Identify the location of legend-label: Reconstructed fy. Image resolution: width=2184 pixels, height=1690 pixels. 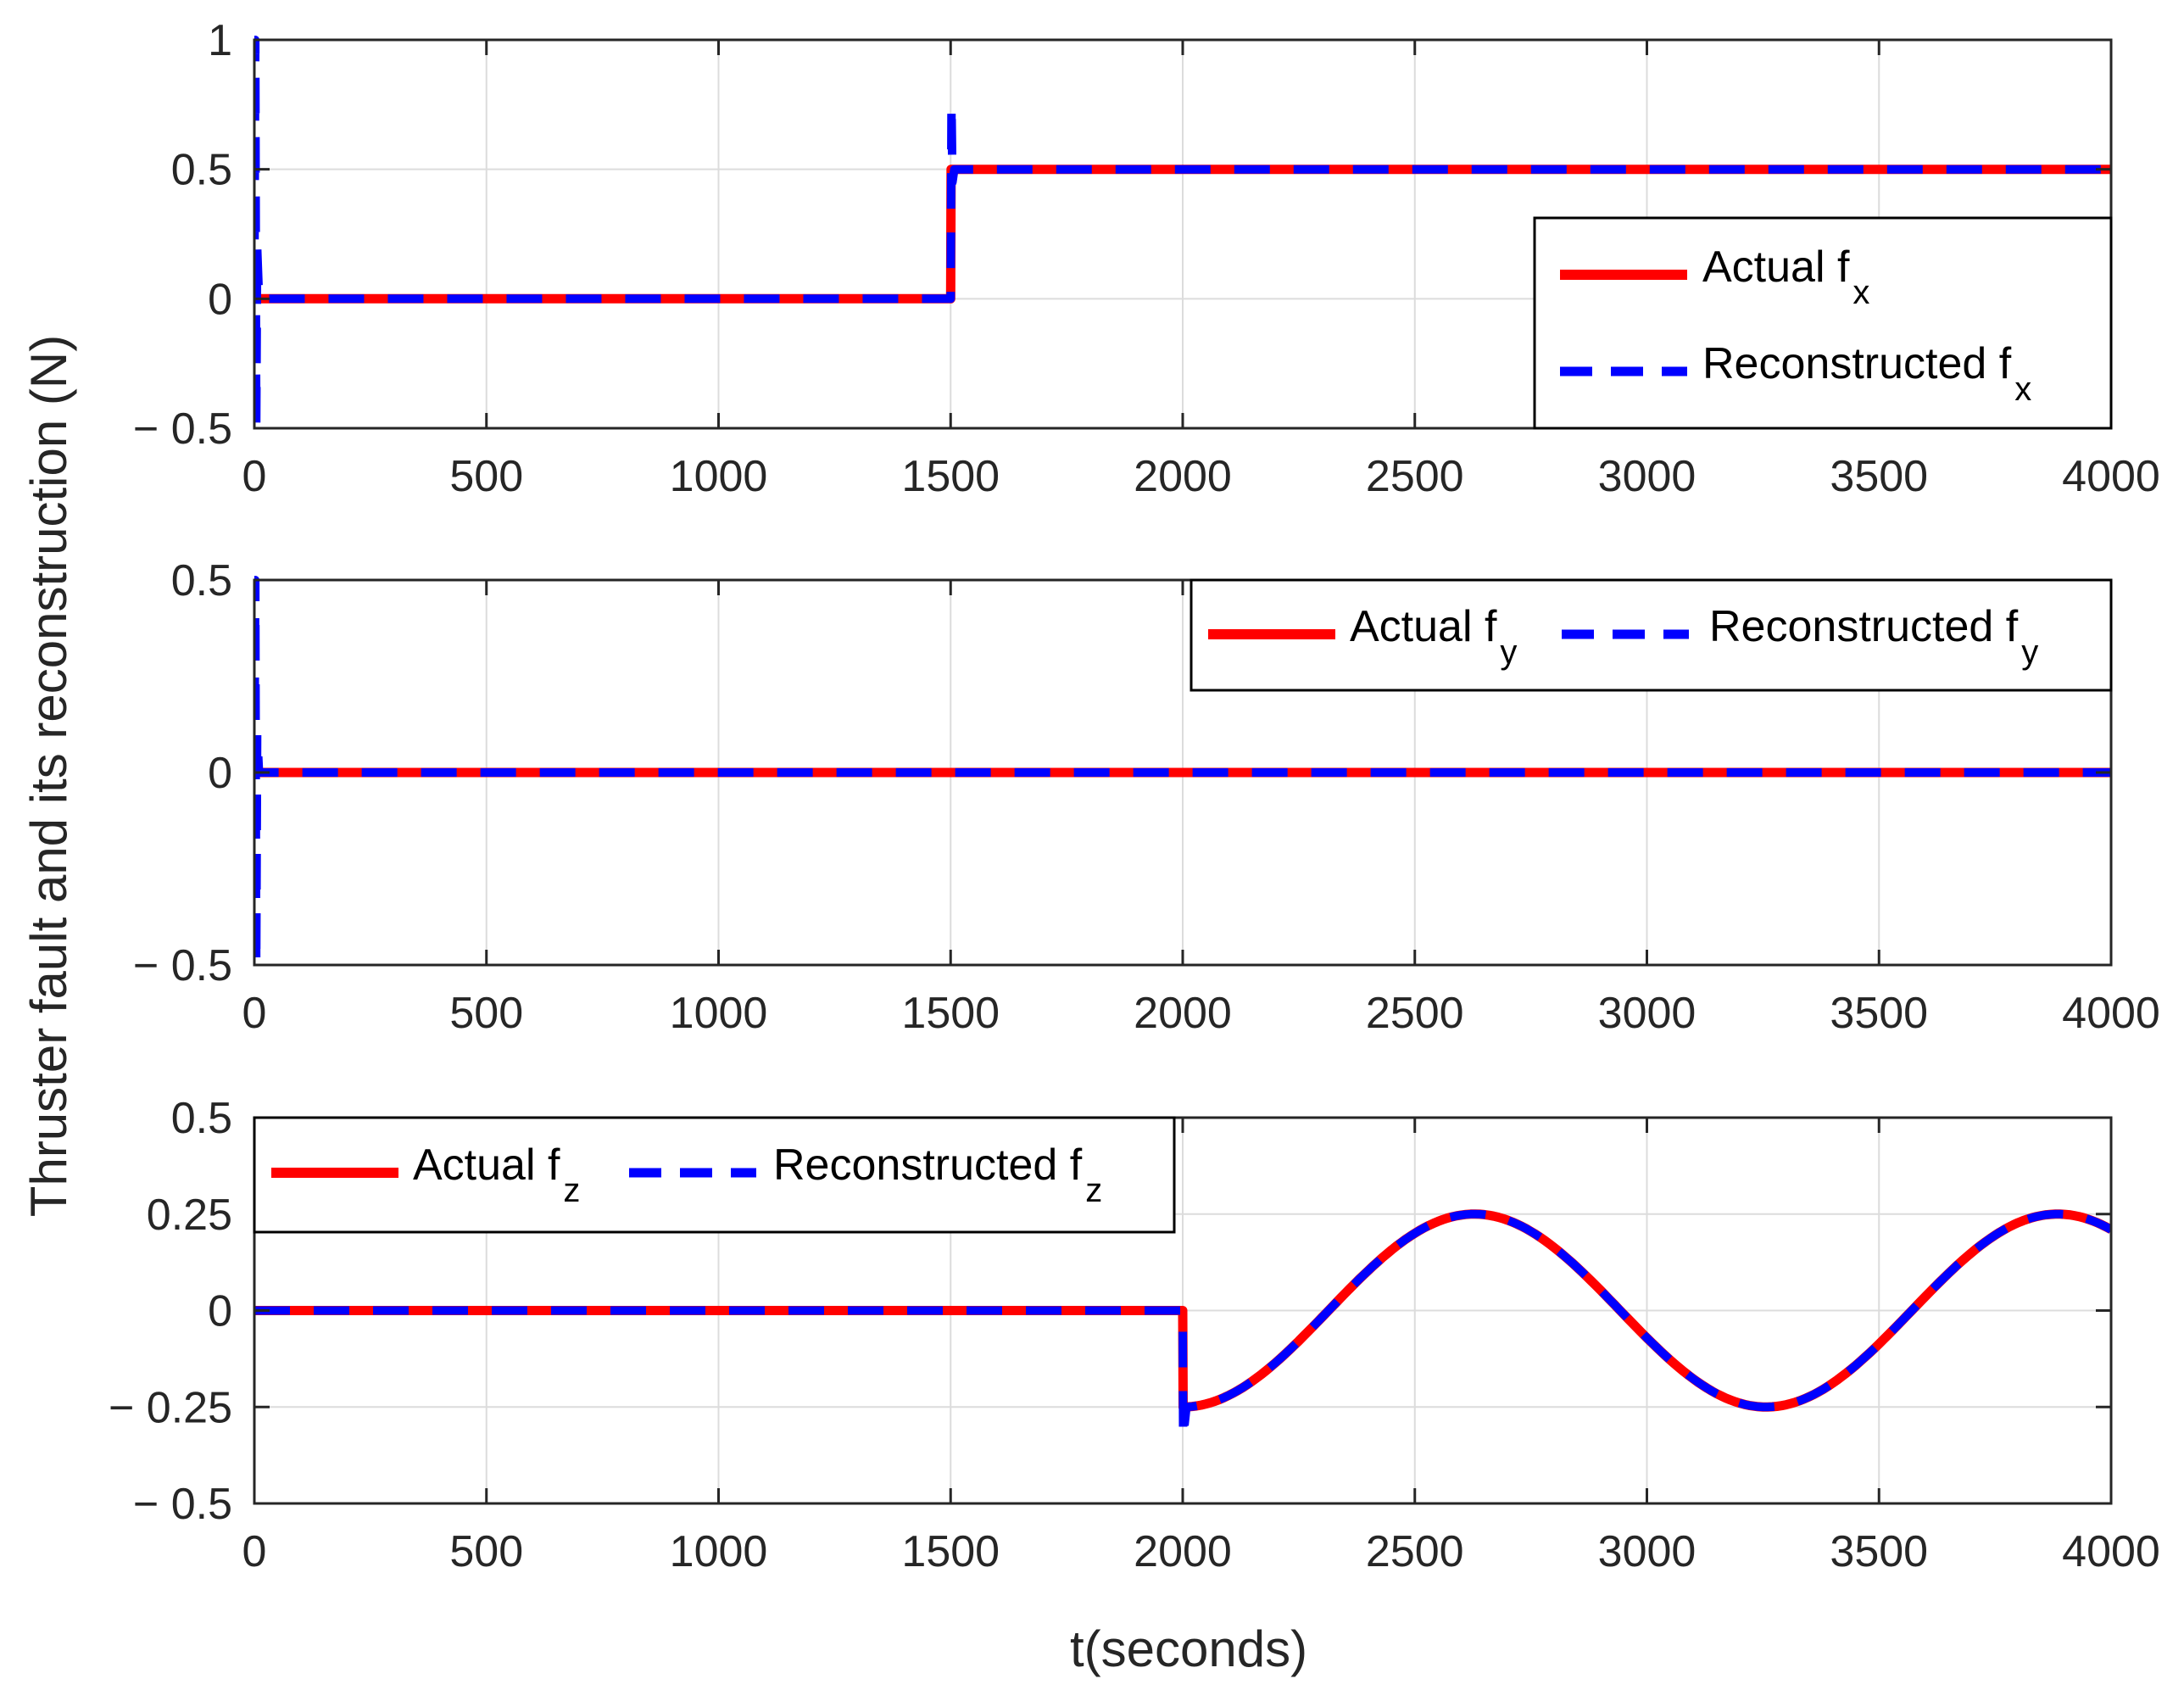
(1874, 636).